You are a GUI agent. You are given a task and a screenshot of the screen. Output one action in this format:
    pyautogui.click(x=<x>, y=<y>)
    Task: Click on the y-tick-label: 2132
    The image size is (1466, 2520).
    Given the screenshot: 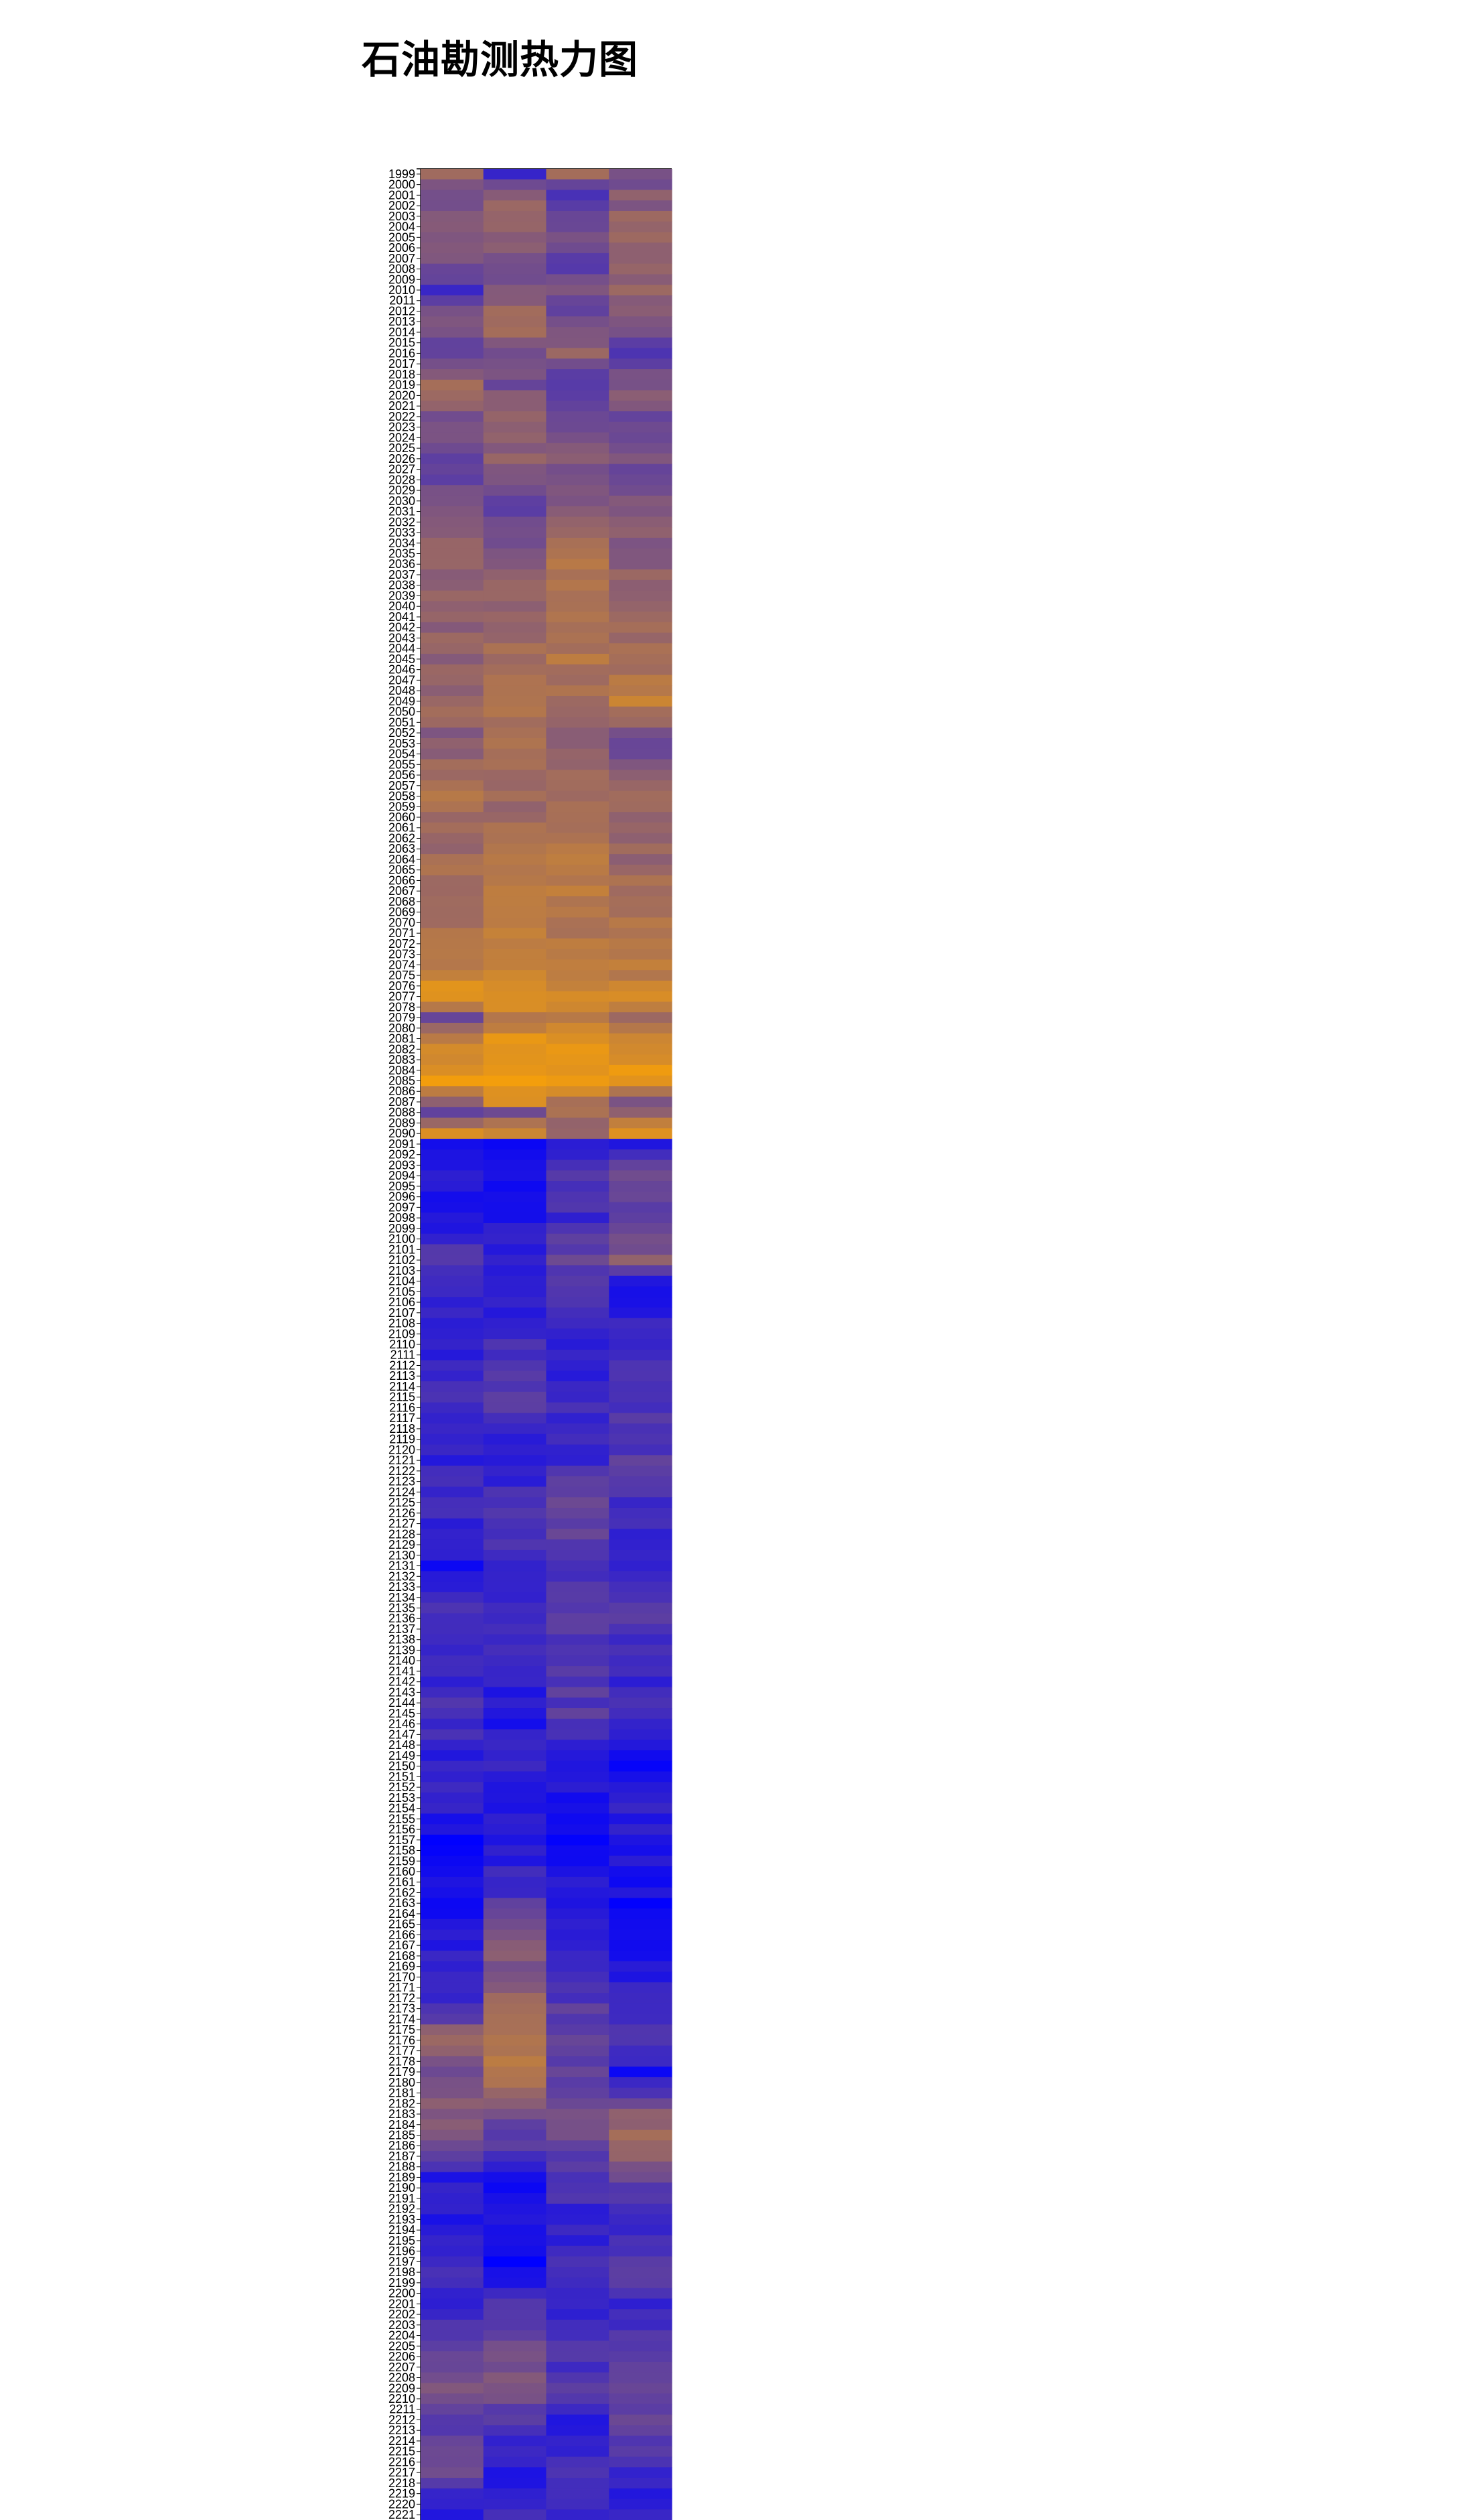 What is the action you would take?
    pyautogui.click(x=402, y=1576)
    